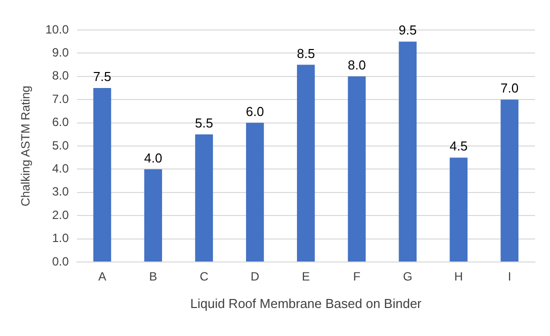 The height and width of the screenshot is (336, 550). Describe the element at coordinates (459, 146) in the screenshot. I see `data-label: 4.5` at that location.